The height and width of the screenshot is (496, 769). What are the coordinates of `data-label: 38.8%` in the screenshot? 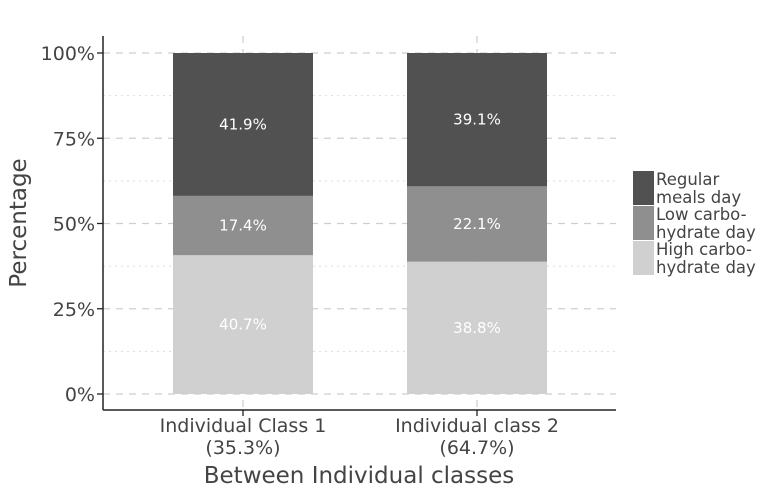 It's located at (477, 328).